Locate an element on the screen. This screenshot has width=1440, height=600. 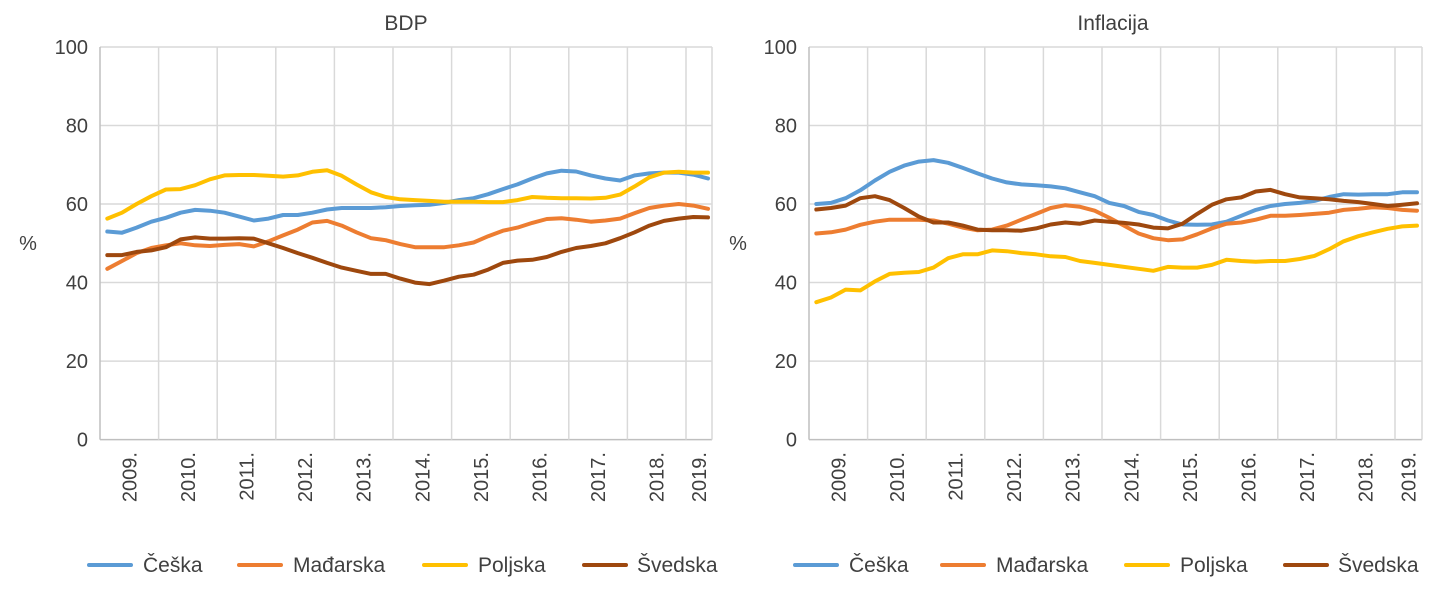
chart-title: BDP is located at coordinates (405, 23).